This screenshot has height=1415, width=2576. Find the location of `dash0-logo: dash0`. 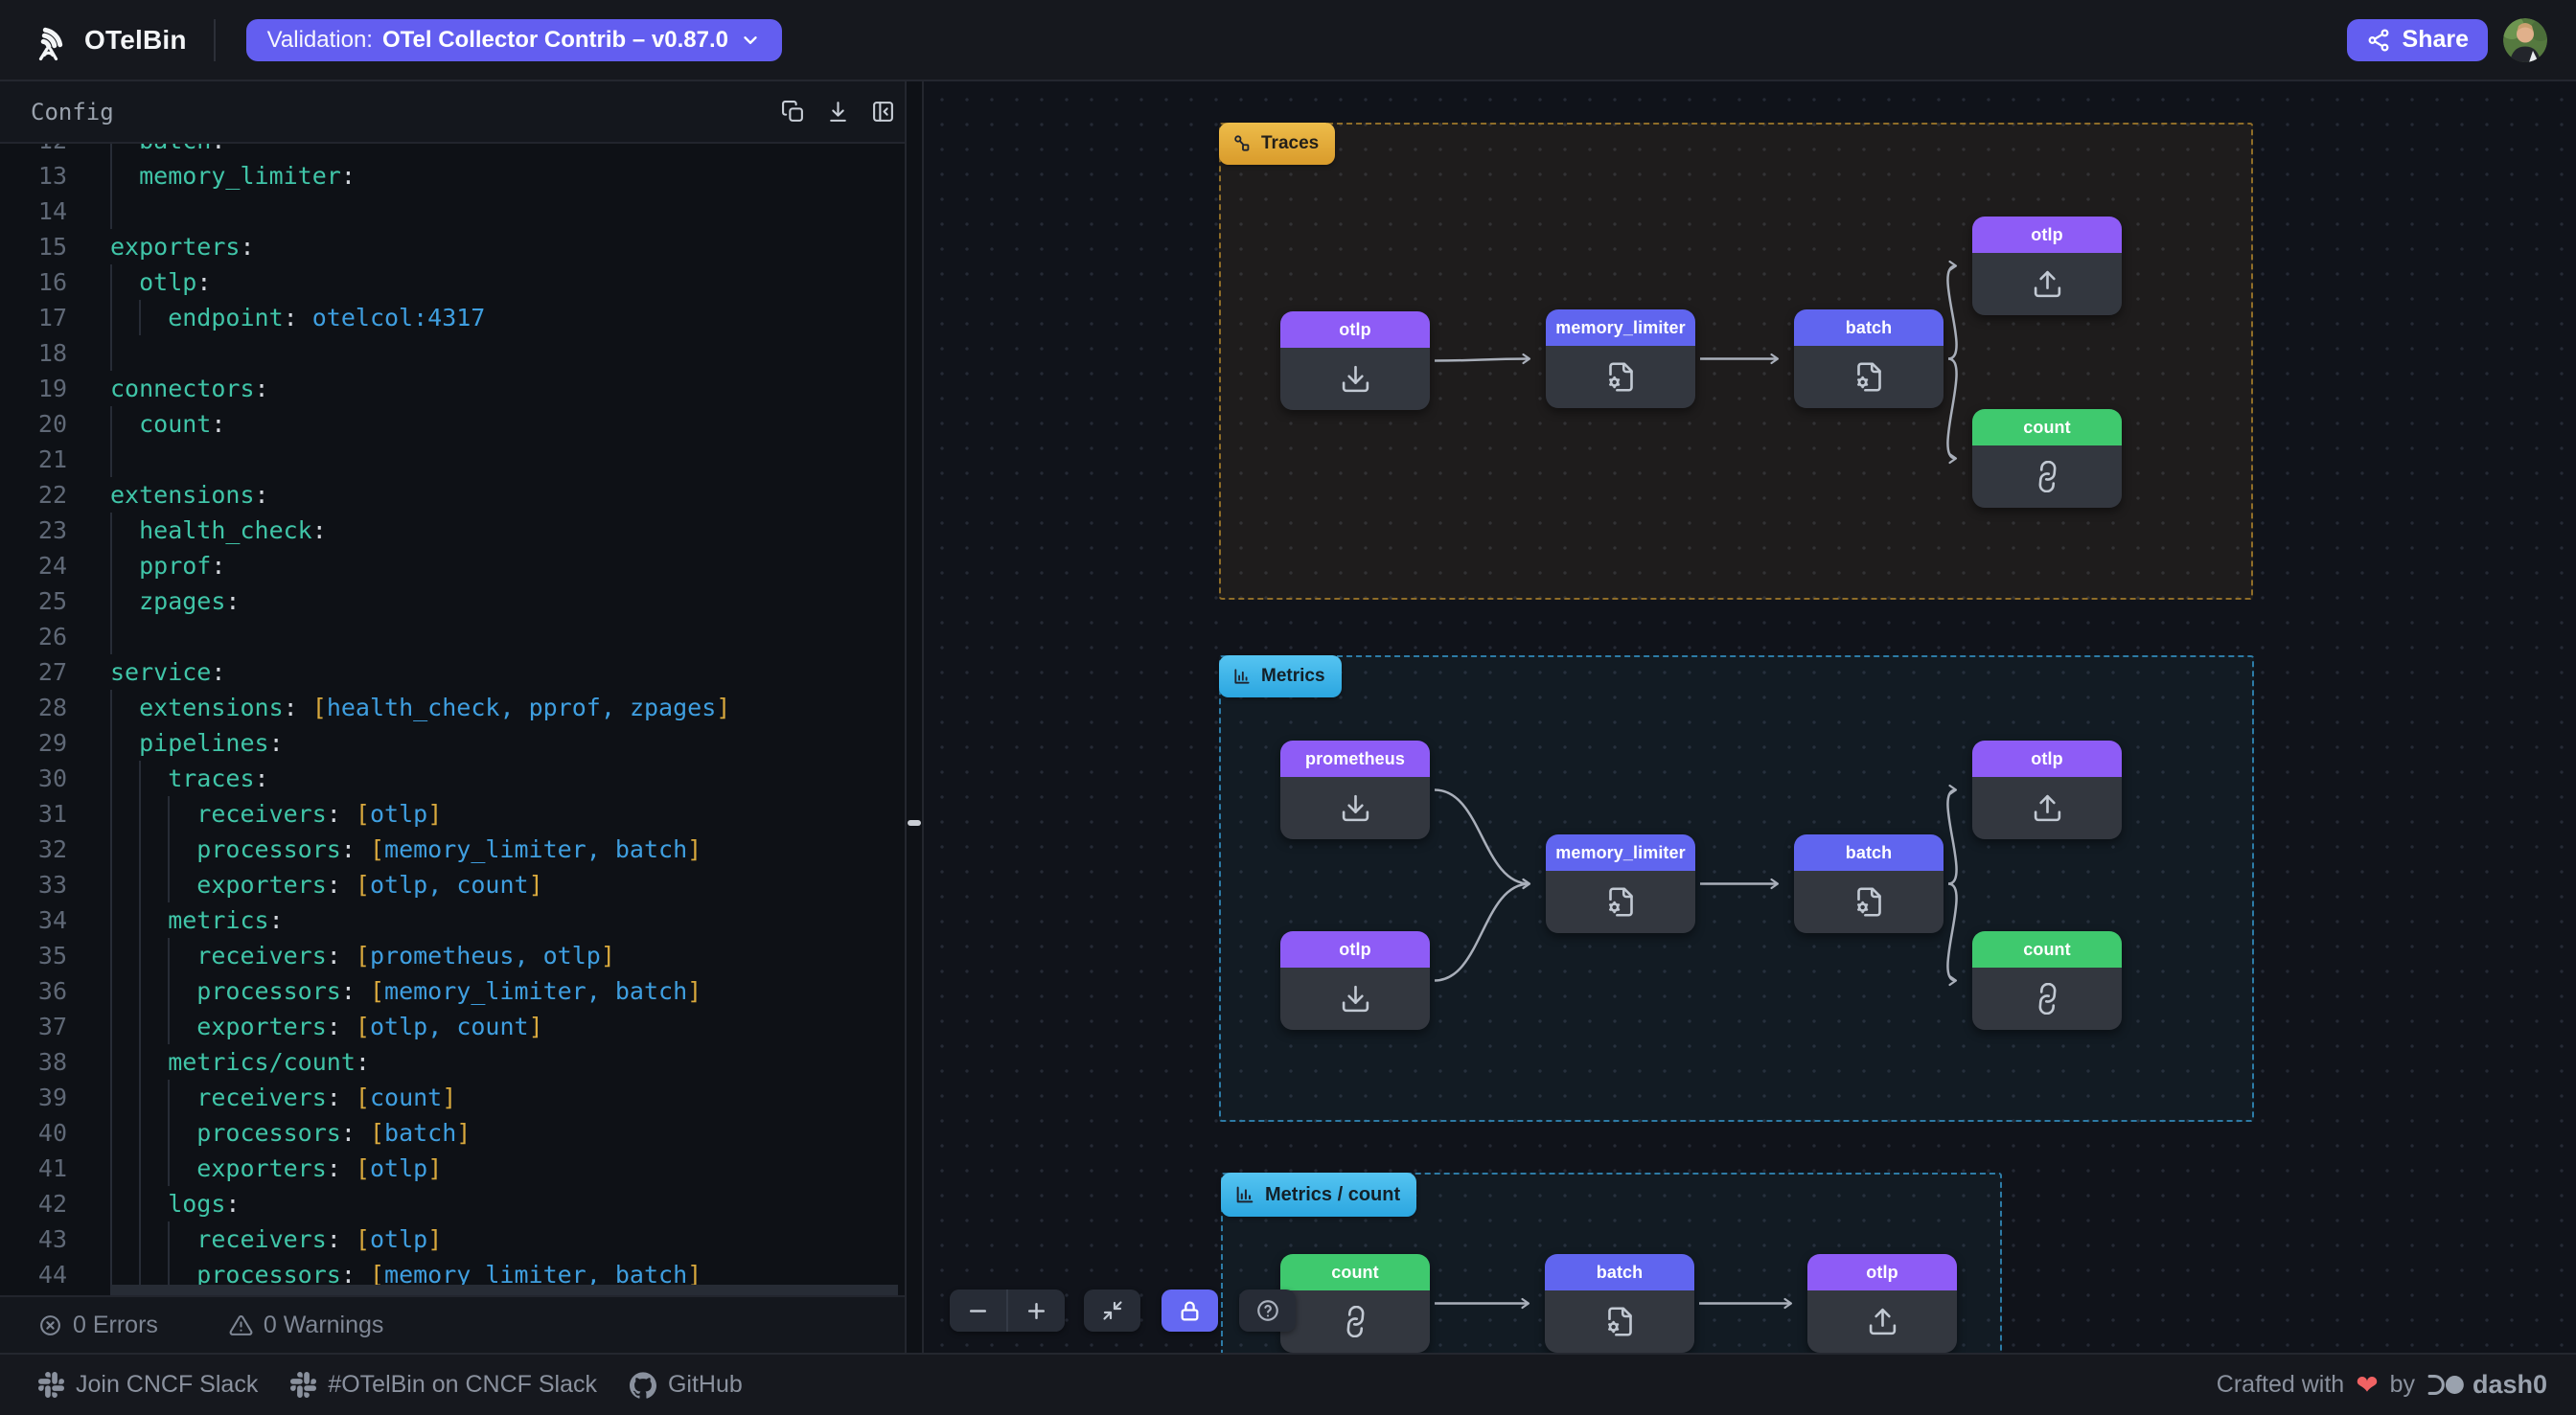

dash0-logo: dash0 is located at coordinates (2486, 1385).